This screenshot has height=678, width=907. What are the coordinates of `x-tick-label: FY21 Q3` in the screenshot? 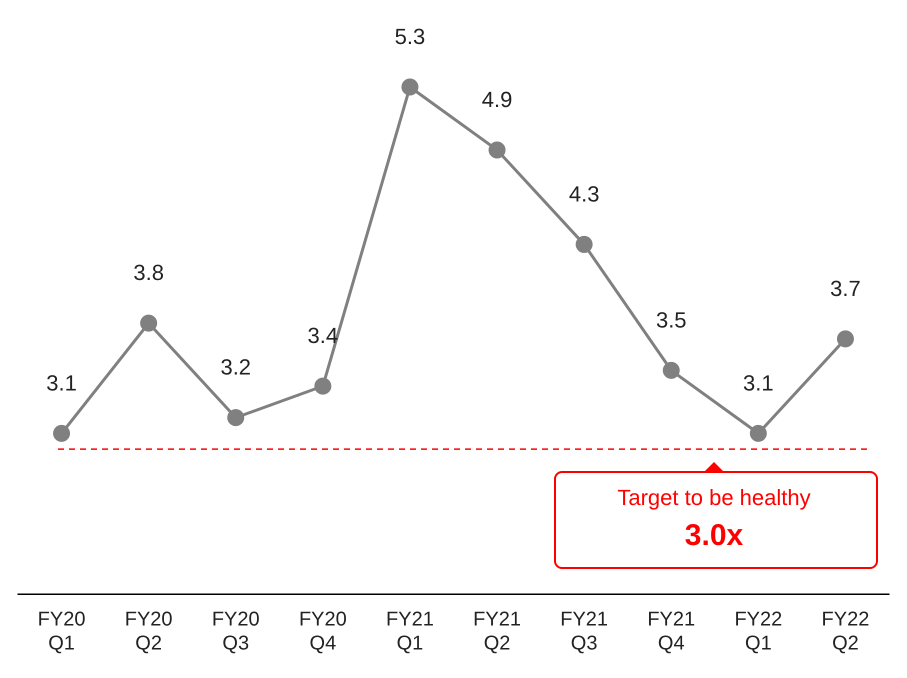 It's located at (584, 631).